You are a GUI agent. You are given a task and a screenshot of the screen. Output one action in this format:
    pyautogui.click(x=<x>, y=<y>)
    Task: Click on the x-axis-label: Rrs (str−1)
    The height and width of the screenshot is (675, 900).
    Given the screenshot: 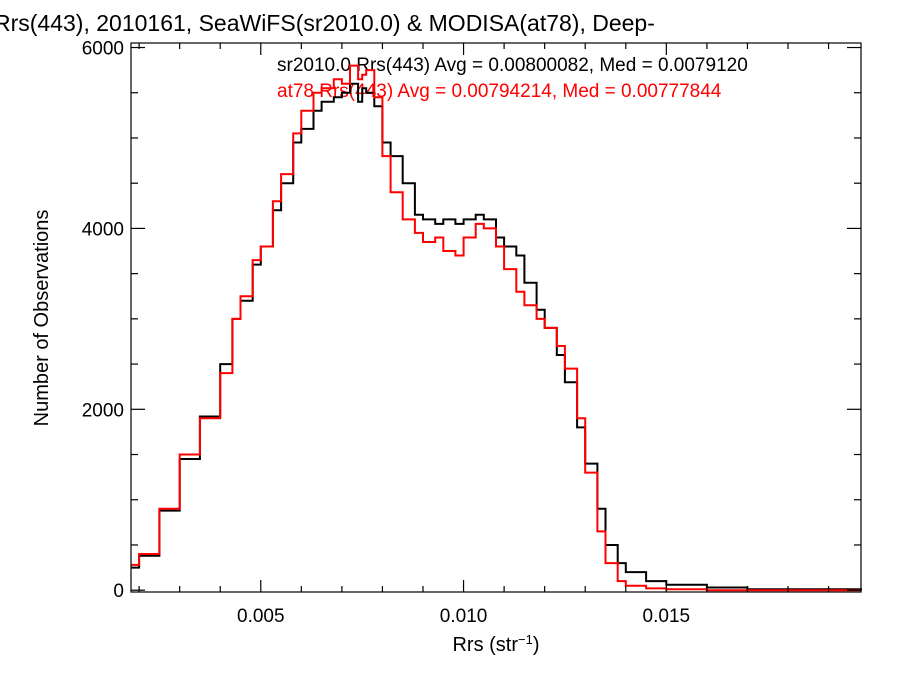 What is the action you would take?
    pyautogui.click(x=495, y=644)
    